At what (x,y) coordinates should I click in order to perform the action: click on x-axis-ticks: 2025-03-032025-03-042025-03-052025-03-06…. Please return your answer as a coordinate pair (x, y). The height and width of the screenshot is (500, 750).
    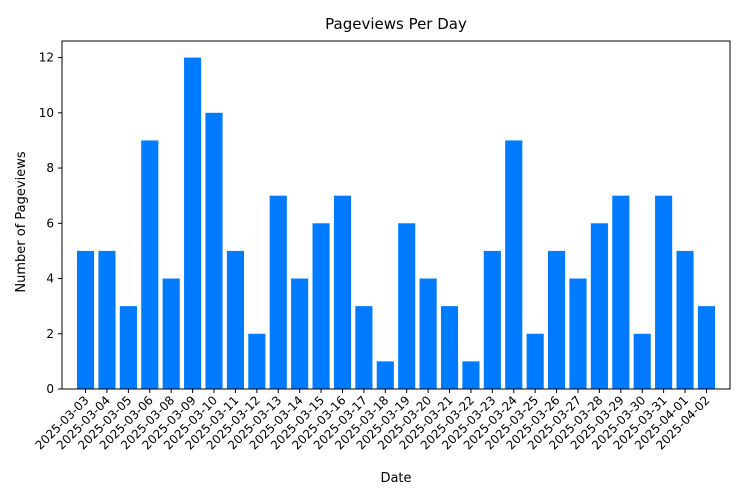
    Looking at the image, I should click on (372, 420).